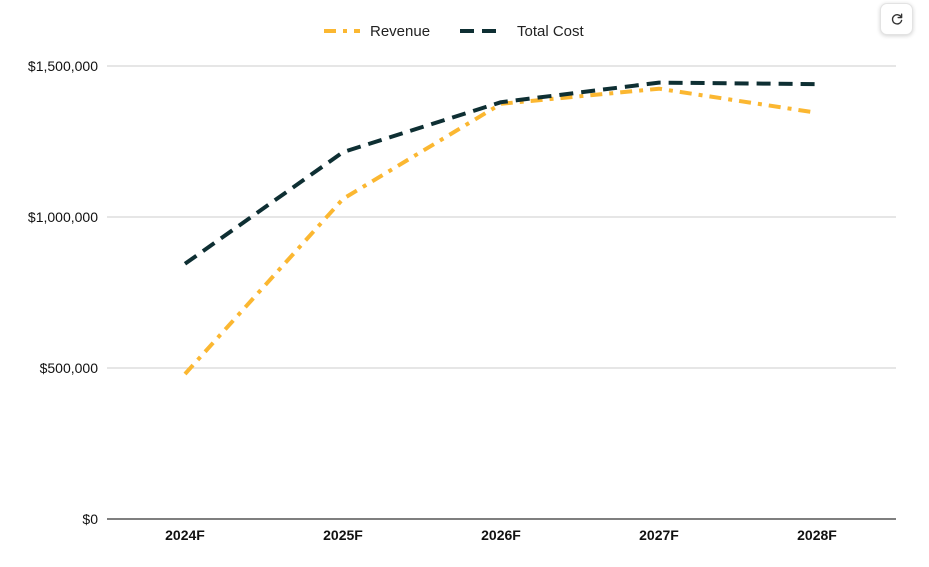  I want to click on x-axis: 2024F 2025F 2026F 2027F 2028F, so click(501, 535).